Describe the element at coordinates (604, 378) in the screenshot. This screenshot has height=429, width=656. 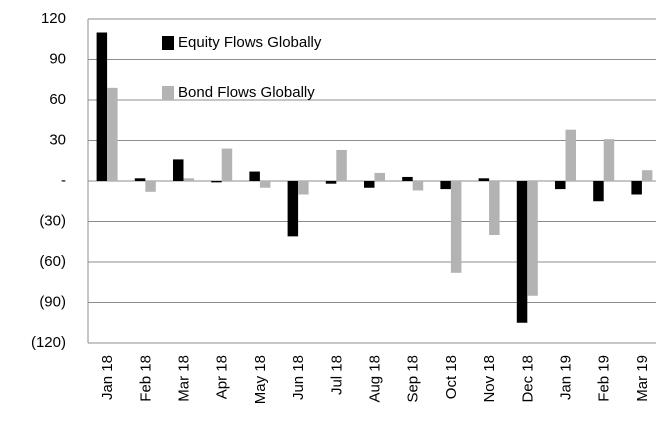
I see `x-tick-label: Feb 19` at that location.